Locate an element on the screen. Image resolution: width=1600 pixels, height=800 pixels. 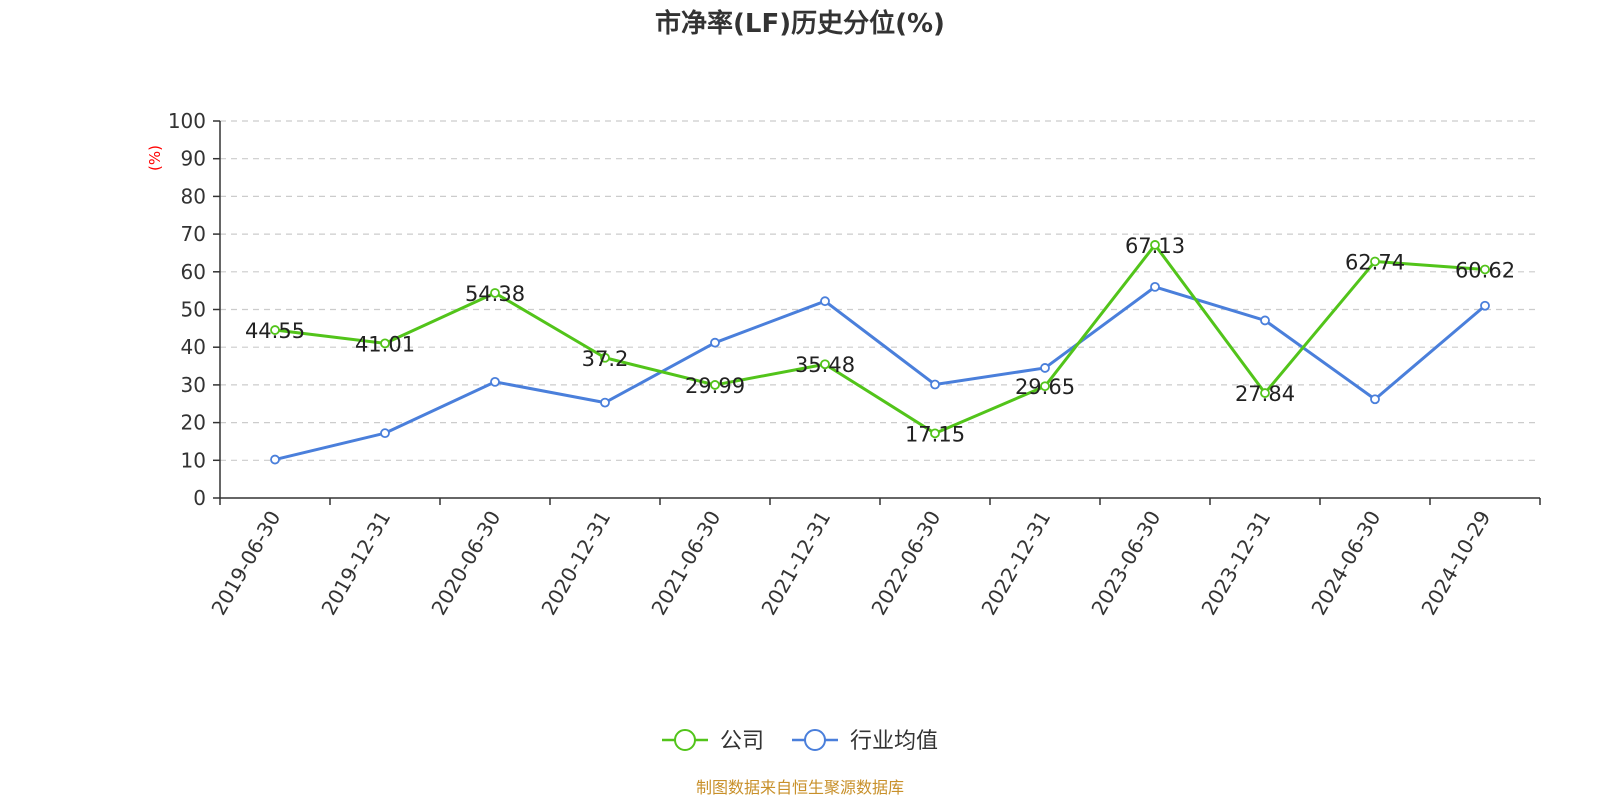
y-tick-label: 20 is located at coordinates (193, 423).